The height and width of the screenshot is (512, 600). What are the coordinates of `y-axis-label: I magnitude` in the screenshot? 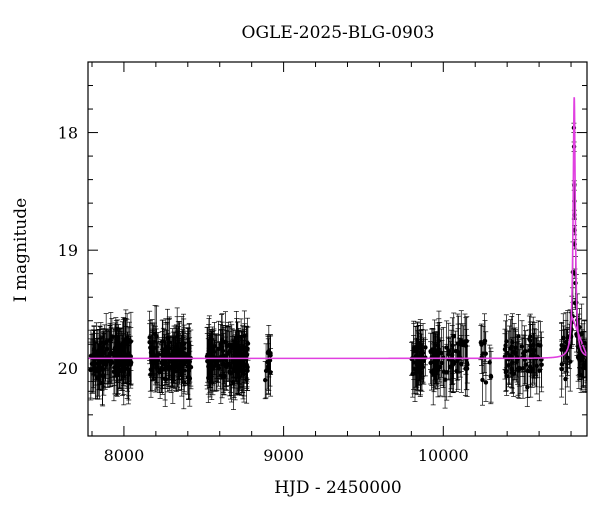 It's located at (21, 250).